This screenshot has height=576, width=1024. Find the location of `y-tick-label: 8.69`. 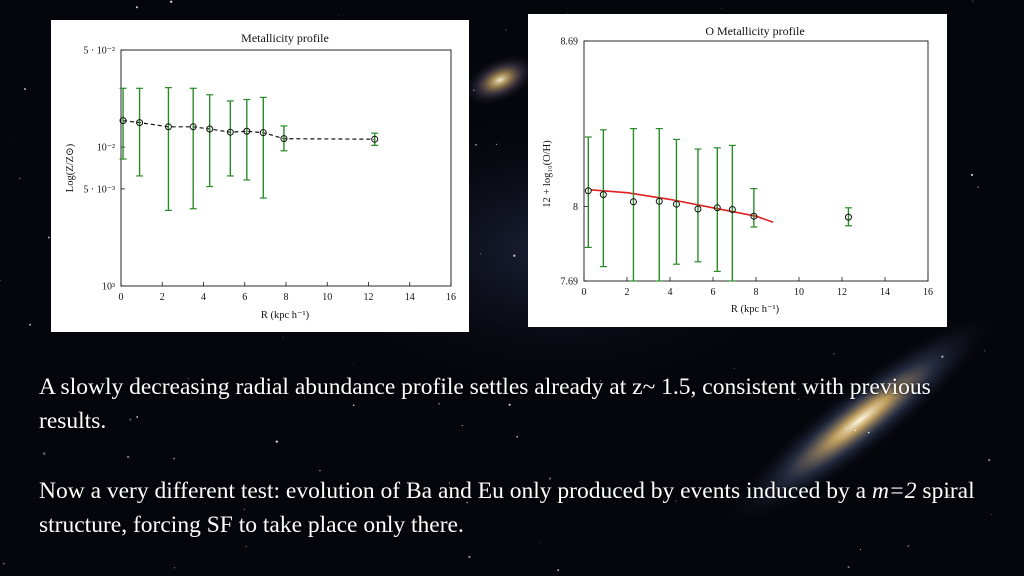

y-tick-label: 8.69 is located at coordinates (570, 42).